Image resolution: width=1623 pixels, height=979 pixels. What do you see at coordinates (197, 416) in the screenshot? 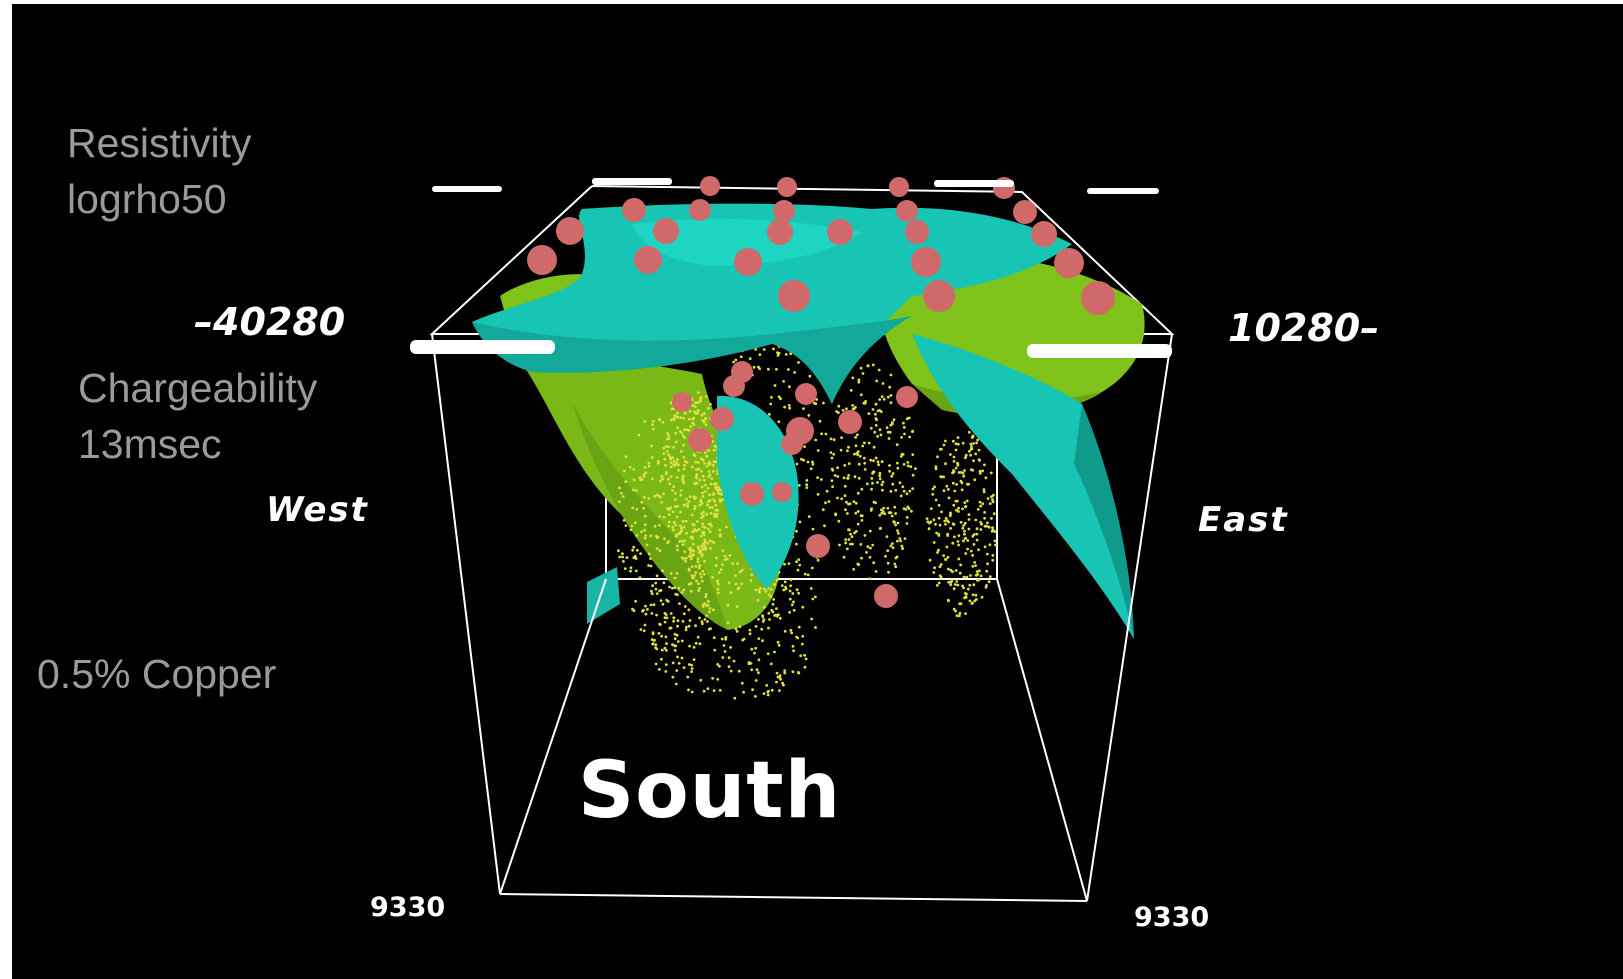
I see `chargeability-legend: Chargeability 13msec` at bounding box center [197, 416].